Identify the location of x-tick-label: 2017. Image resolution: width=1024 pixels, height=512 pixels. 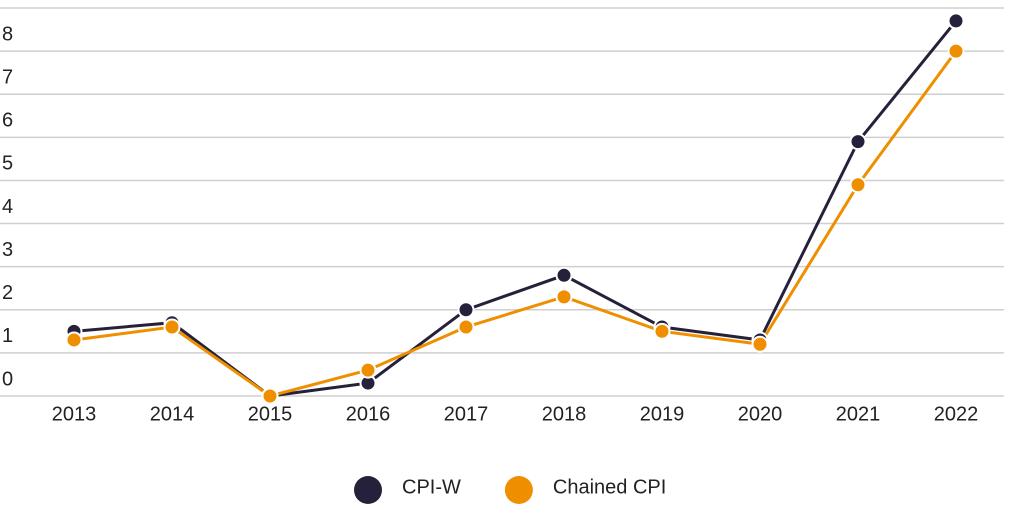
(466, 414).